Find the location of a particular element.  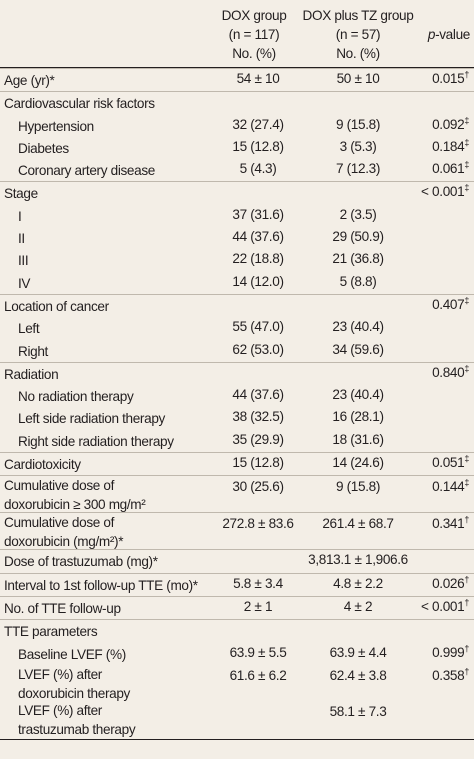

dox-value: 2 ± 1 is located at coordinates (258, 606).